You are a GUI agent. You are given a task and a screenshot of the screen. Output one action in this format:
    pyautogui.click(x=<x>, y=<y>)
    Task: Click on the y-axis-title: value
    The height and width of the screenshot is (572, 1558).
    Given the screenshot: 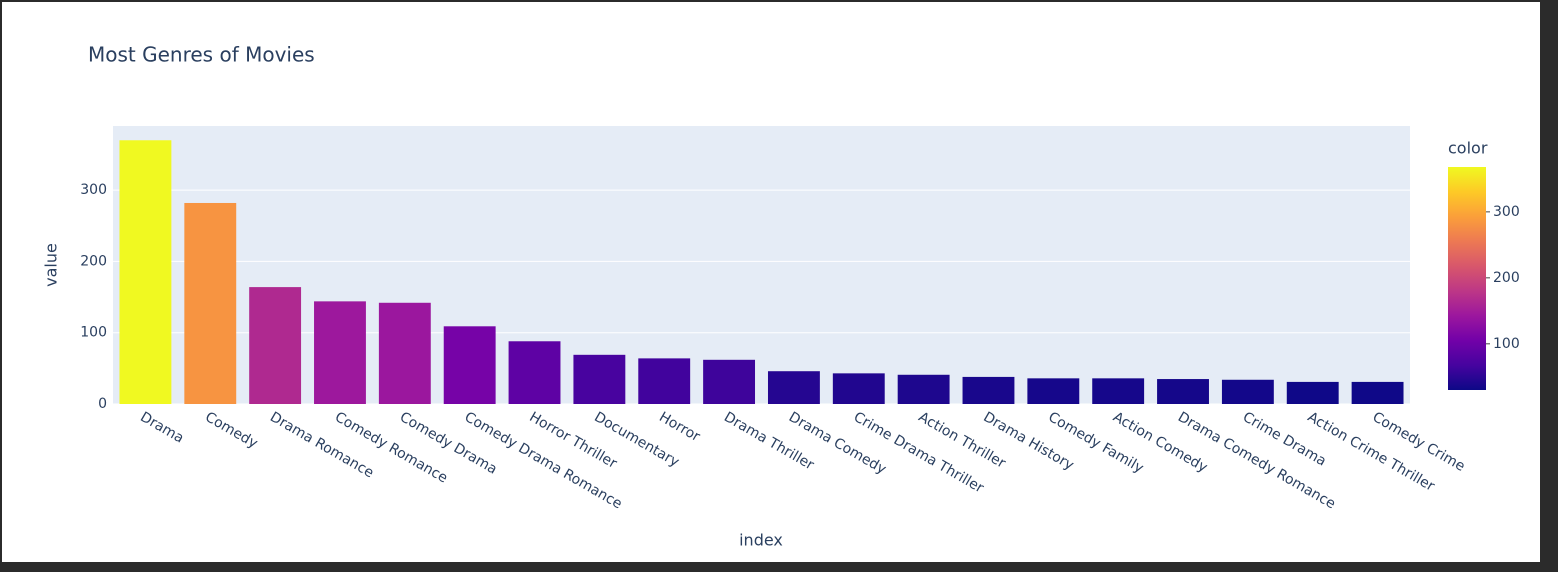 What is the action you would take?
    pyautogui.click(x=51, y=265)
    